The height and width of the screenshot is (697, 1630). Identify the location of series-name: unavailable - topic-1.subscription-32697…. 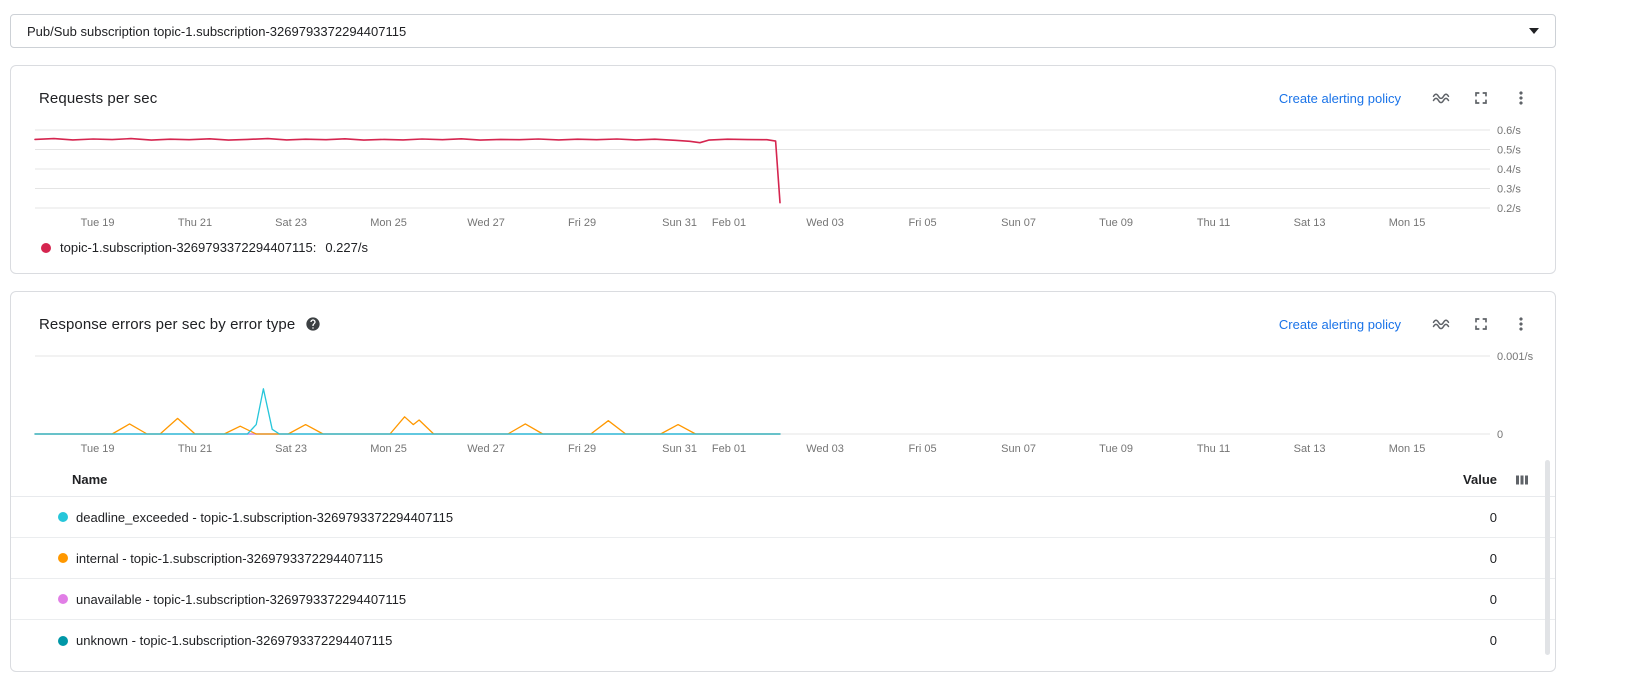
(241, 599).